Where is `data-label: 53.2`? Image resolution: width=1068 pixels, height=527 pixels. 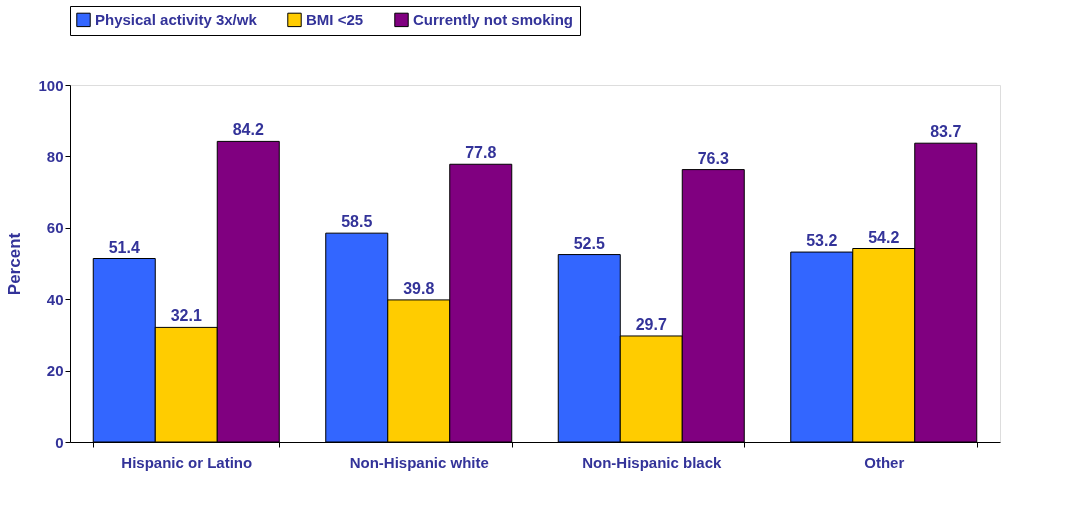 data-label: 53.2 is located at coordinates (822, 241).